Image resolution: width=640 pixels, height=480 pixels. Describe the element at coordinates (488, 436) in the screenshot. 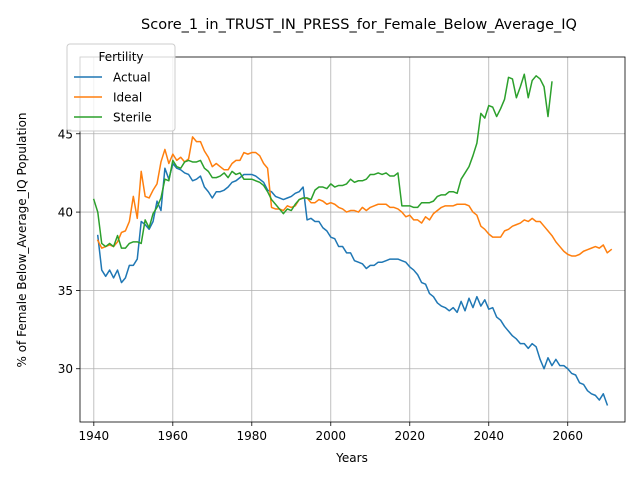

I see `x-tick-label: 2040` at that location.